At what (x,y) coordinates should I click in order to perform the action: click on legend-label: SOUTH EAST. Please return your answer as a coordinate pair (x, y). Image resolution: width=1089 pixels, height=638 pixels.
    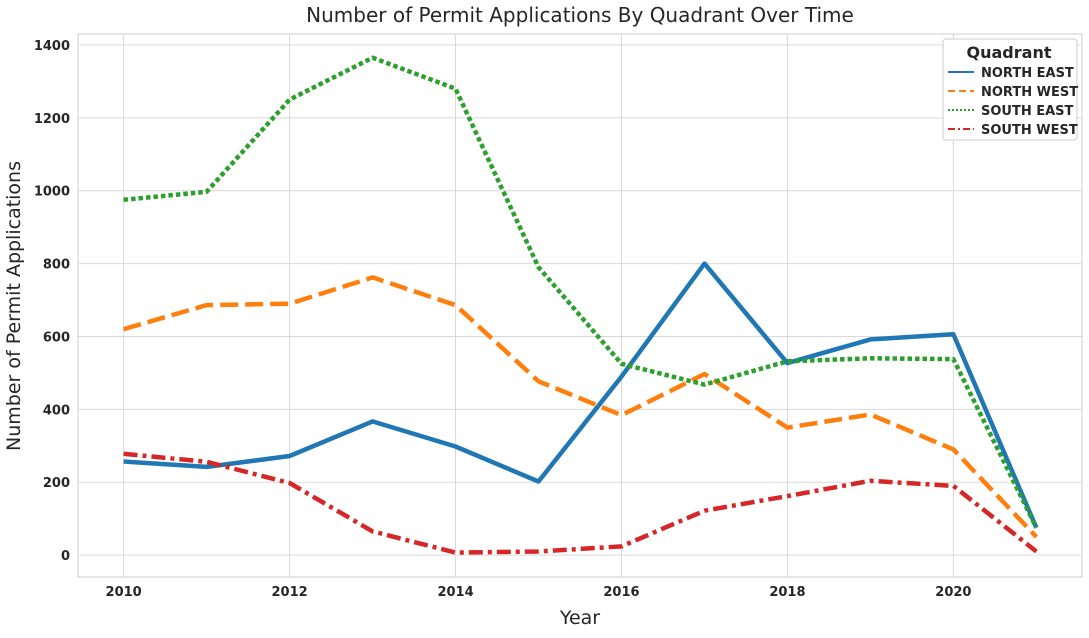
    Looking at the image, I should click on (1027, 111).